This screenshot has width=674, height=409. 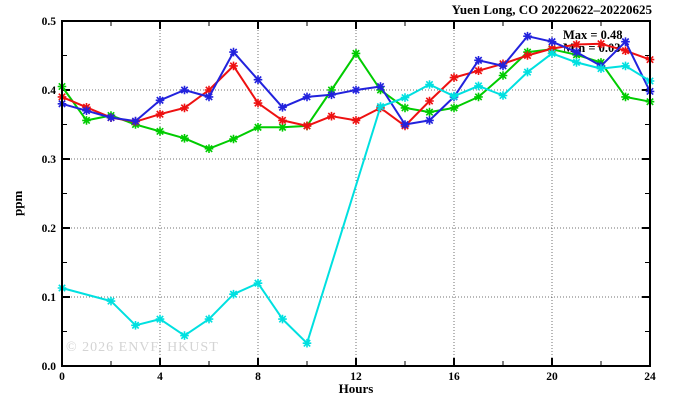 I want to click on chart-title: Yuen Long, CO 20220622–20220625, so click(x=551, y=9).